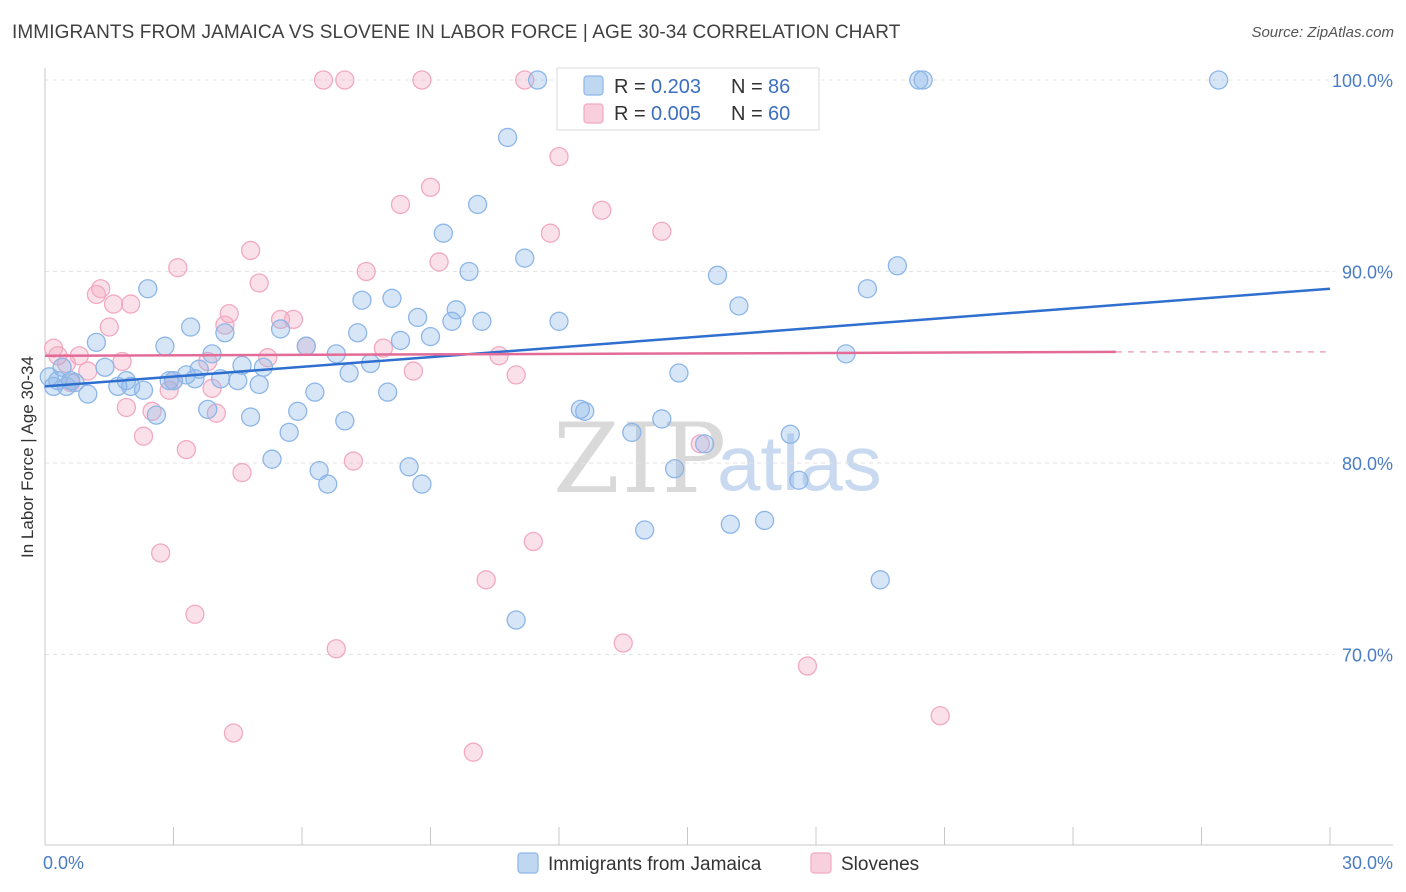 This screenshot has height=892, width=1406. Describe the element at coordinates (687, 836) in the screenshot. I see `x-ticks` at that location.